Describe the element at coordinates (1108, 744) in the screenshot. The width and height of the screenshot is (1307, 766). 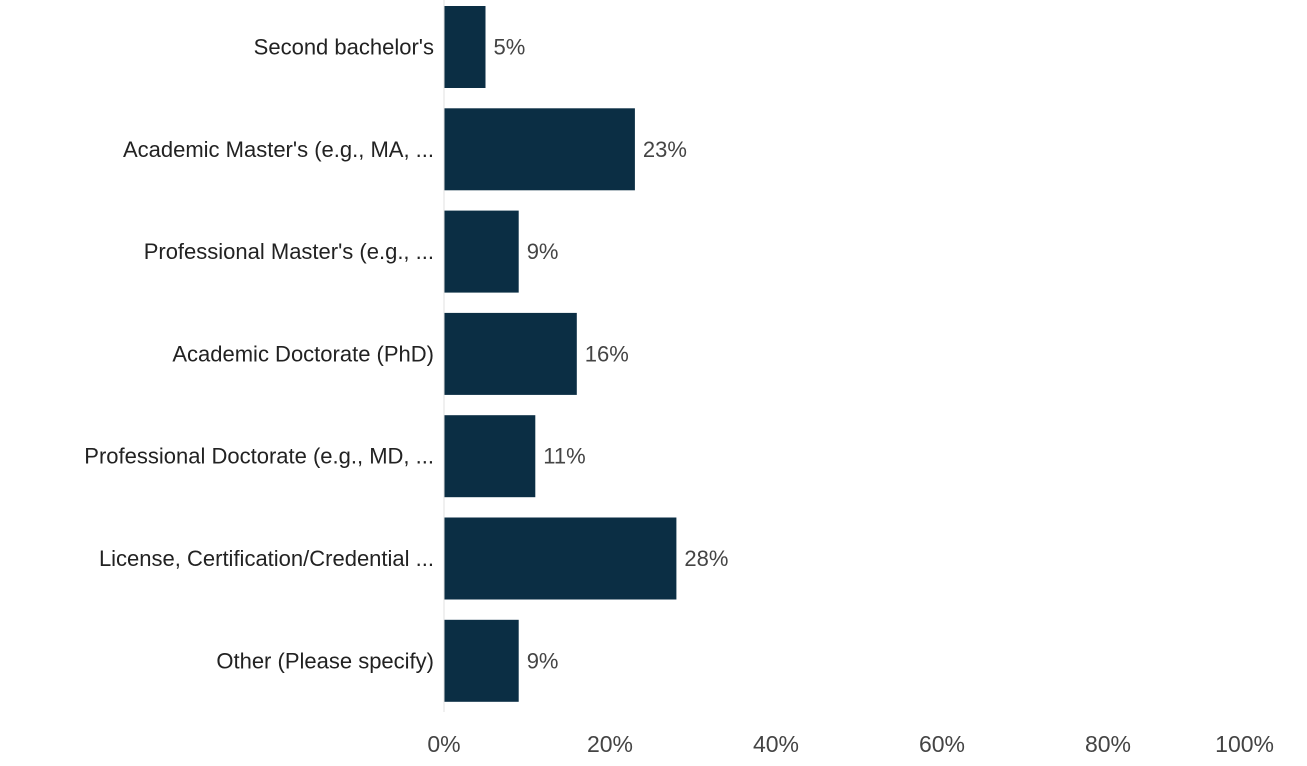
I see `x-tick-label: 80%` at that location.